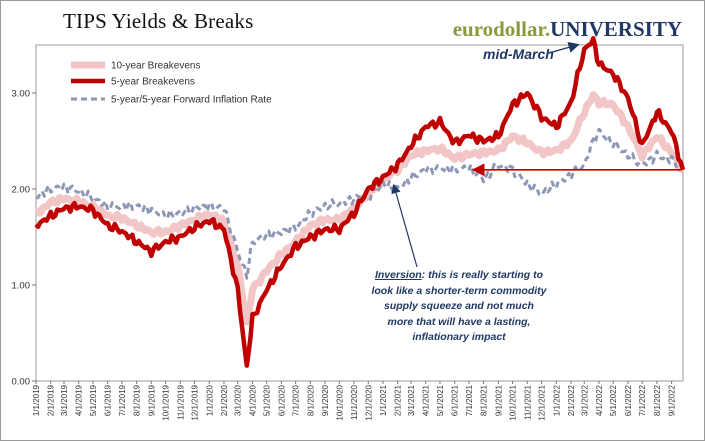 The width and height of the screenshot is (705, 441). I want to click on chart-title: TIPS Yields & Breaks, so click(158, 21).